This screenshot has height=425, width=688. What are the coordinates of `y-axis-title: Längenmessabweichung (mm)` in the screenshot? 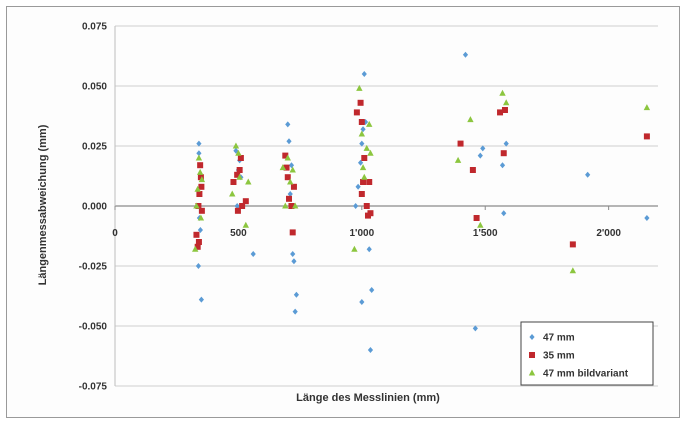 It's located at (43, 204).